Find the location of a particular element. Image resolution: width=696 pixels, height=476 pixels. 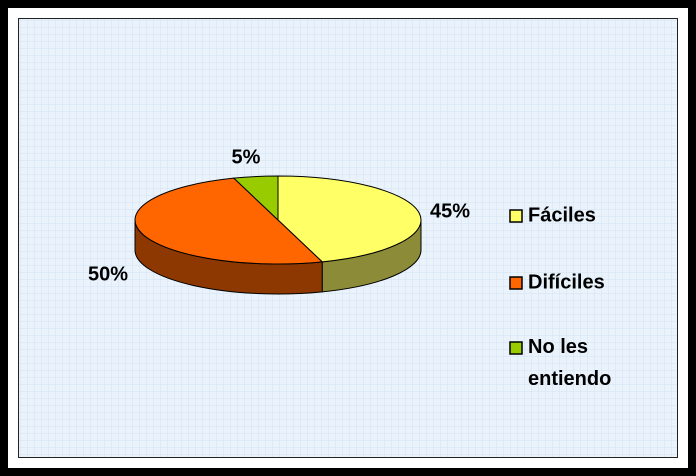

data-label: 50% is located at coordinates (108, 274).